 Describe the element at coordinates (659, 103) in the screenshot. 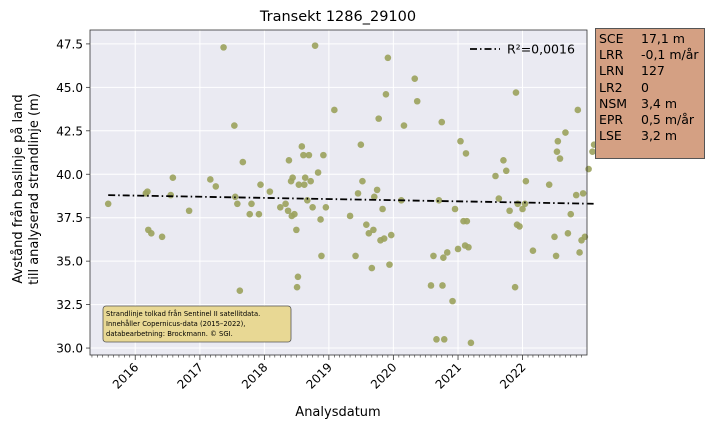

I see `stat-value: 3,4 m` at that location.